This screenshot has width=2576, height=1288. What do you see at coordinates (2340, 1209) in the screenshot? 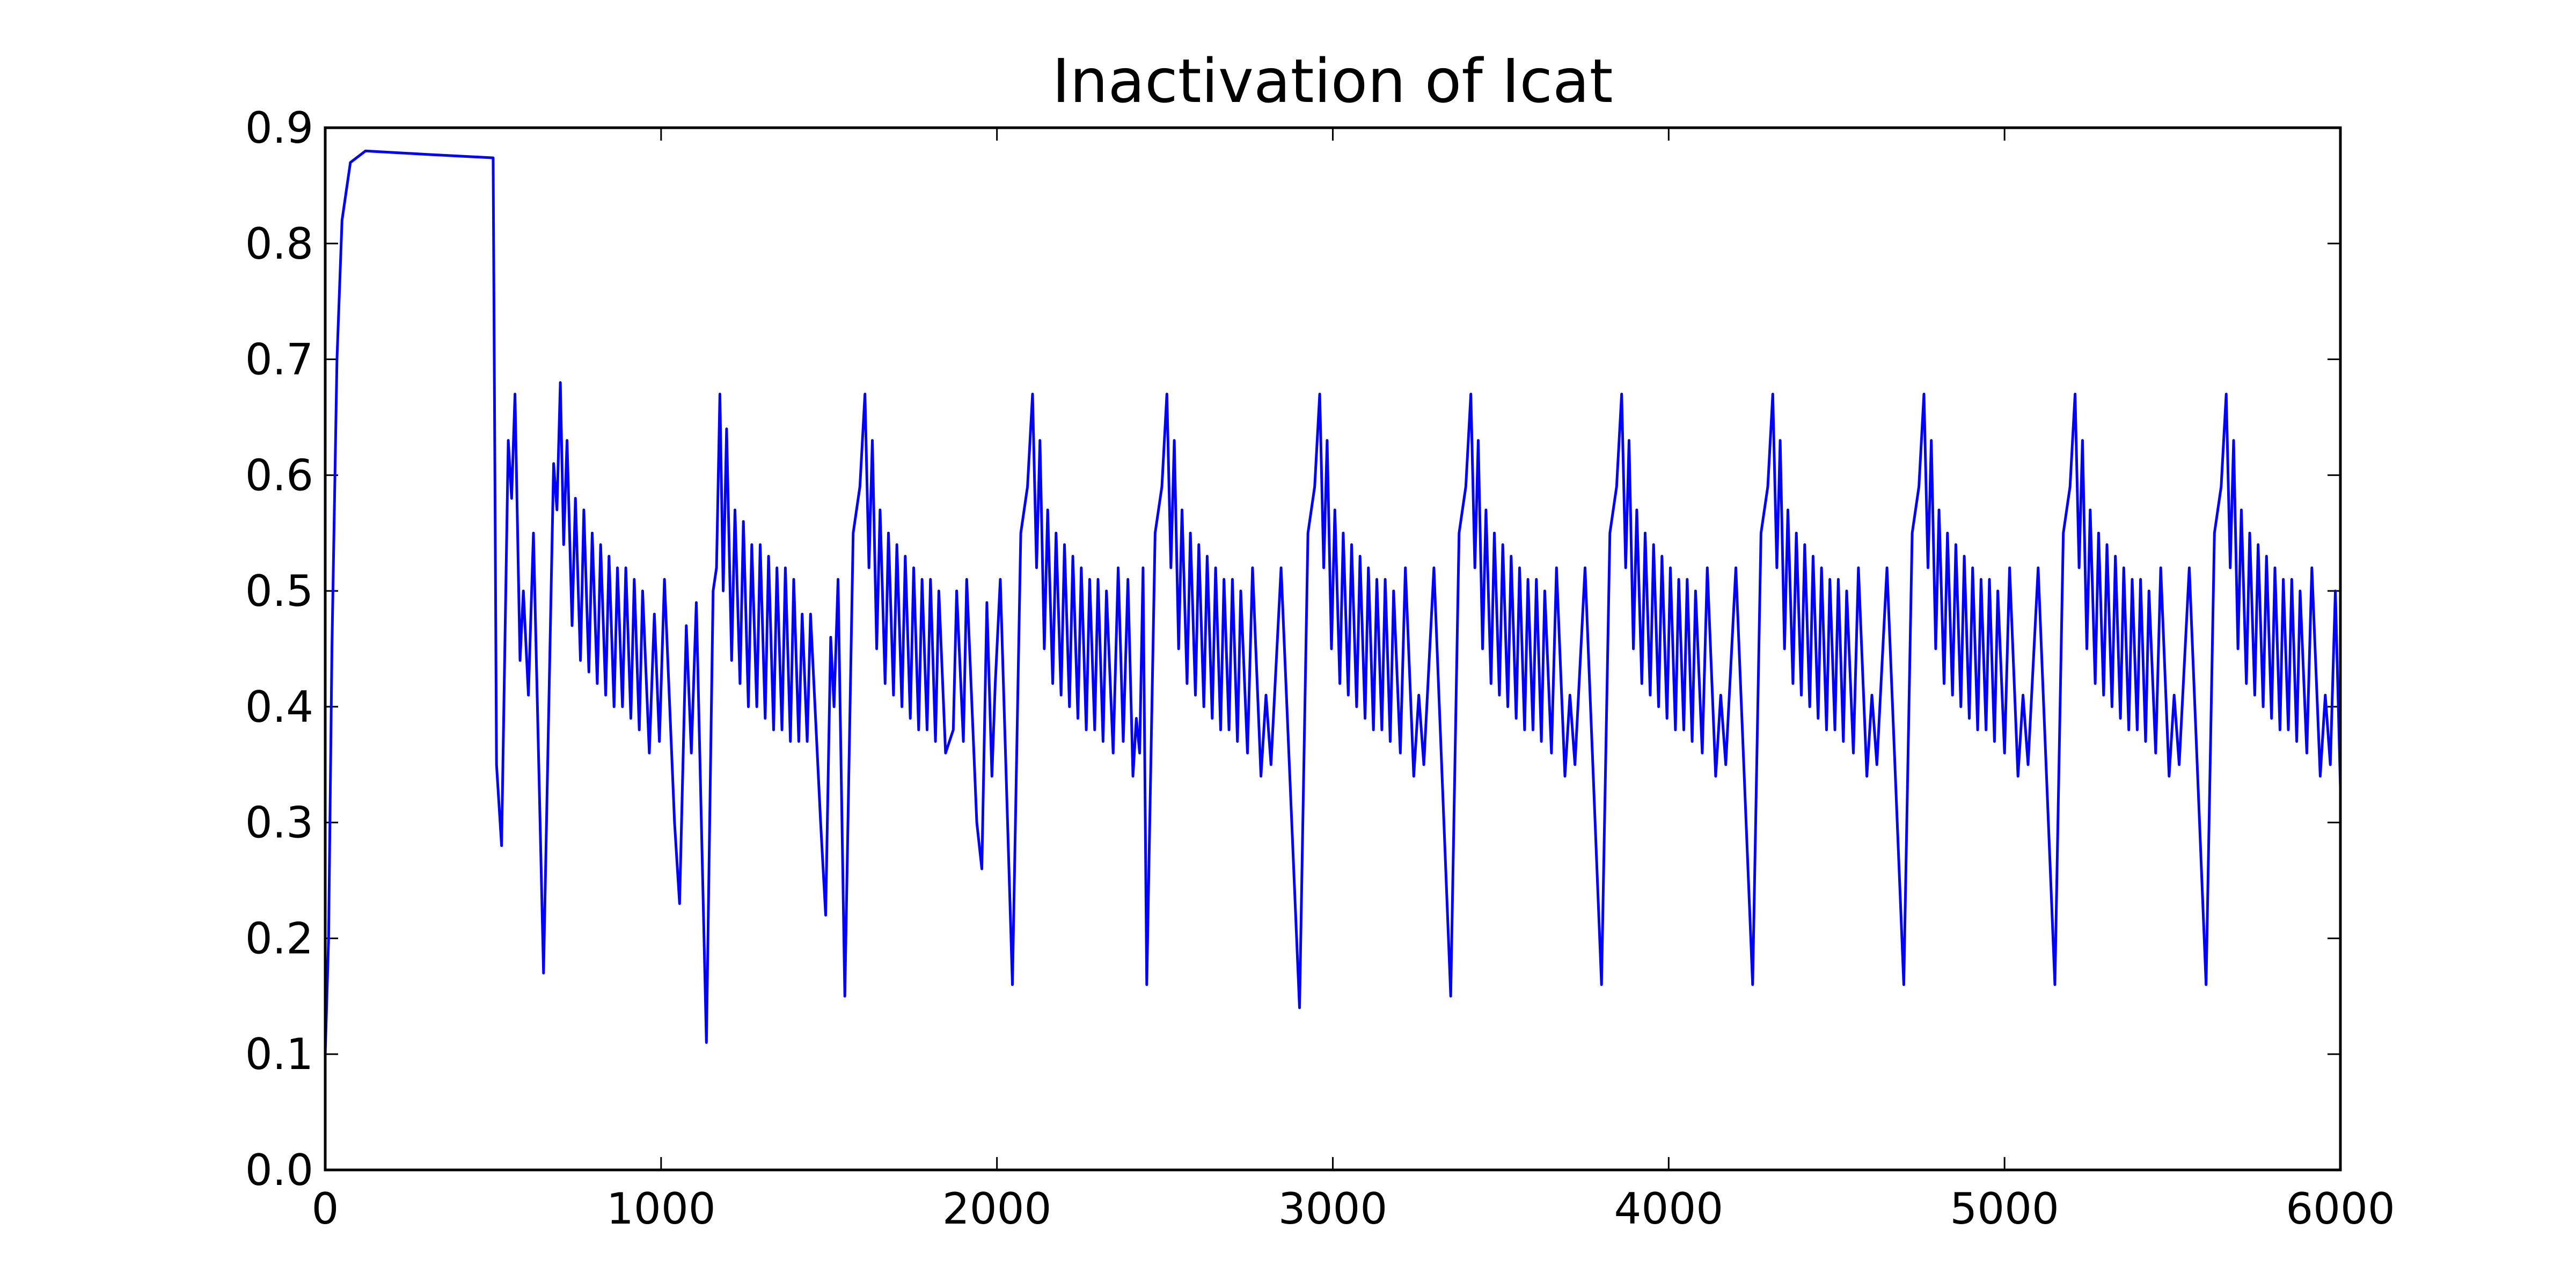
I see `x-tick-label: 6000` at bounding box center [2340, 1209].